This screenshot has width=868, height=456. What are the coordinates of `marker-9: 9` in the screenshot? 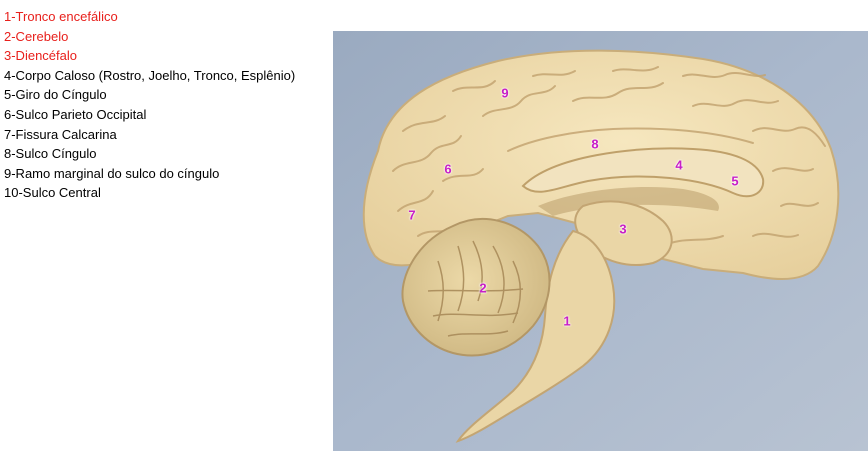 It's located at (505, 93).